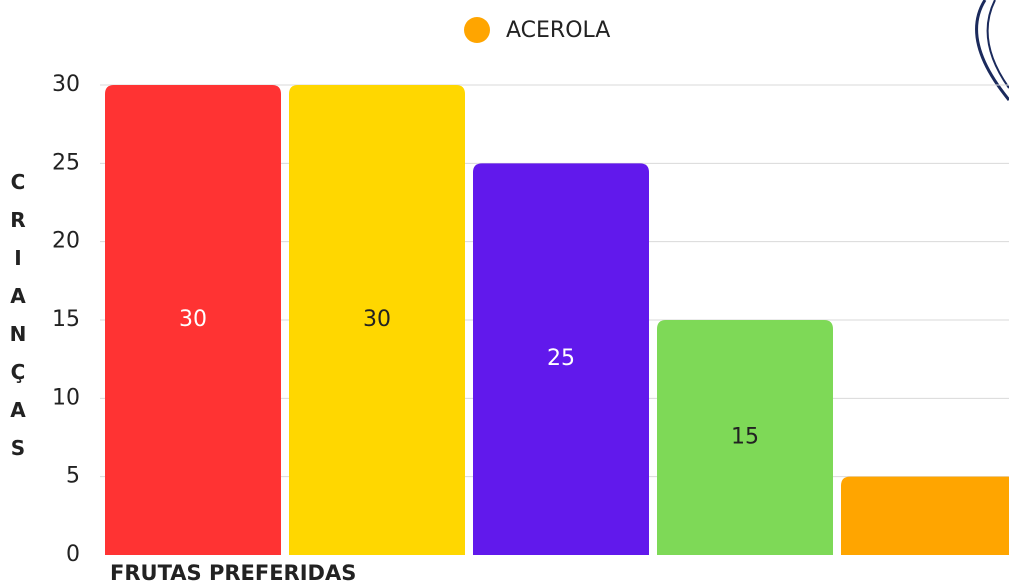 The height and width of the screenshot is (585, 1009). Describe the element at coordinates (66, 397) in the screenshot. I see `y-tick-label: 10` at that location.